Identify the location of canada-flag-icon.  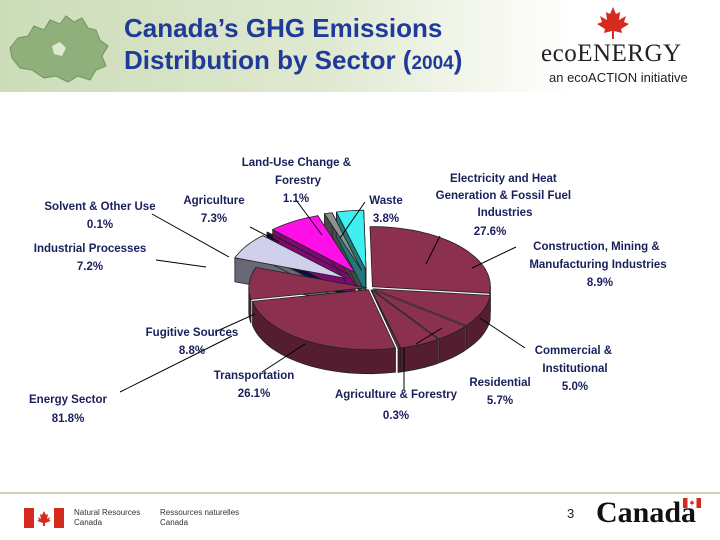
(44, 518).